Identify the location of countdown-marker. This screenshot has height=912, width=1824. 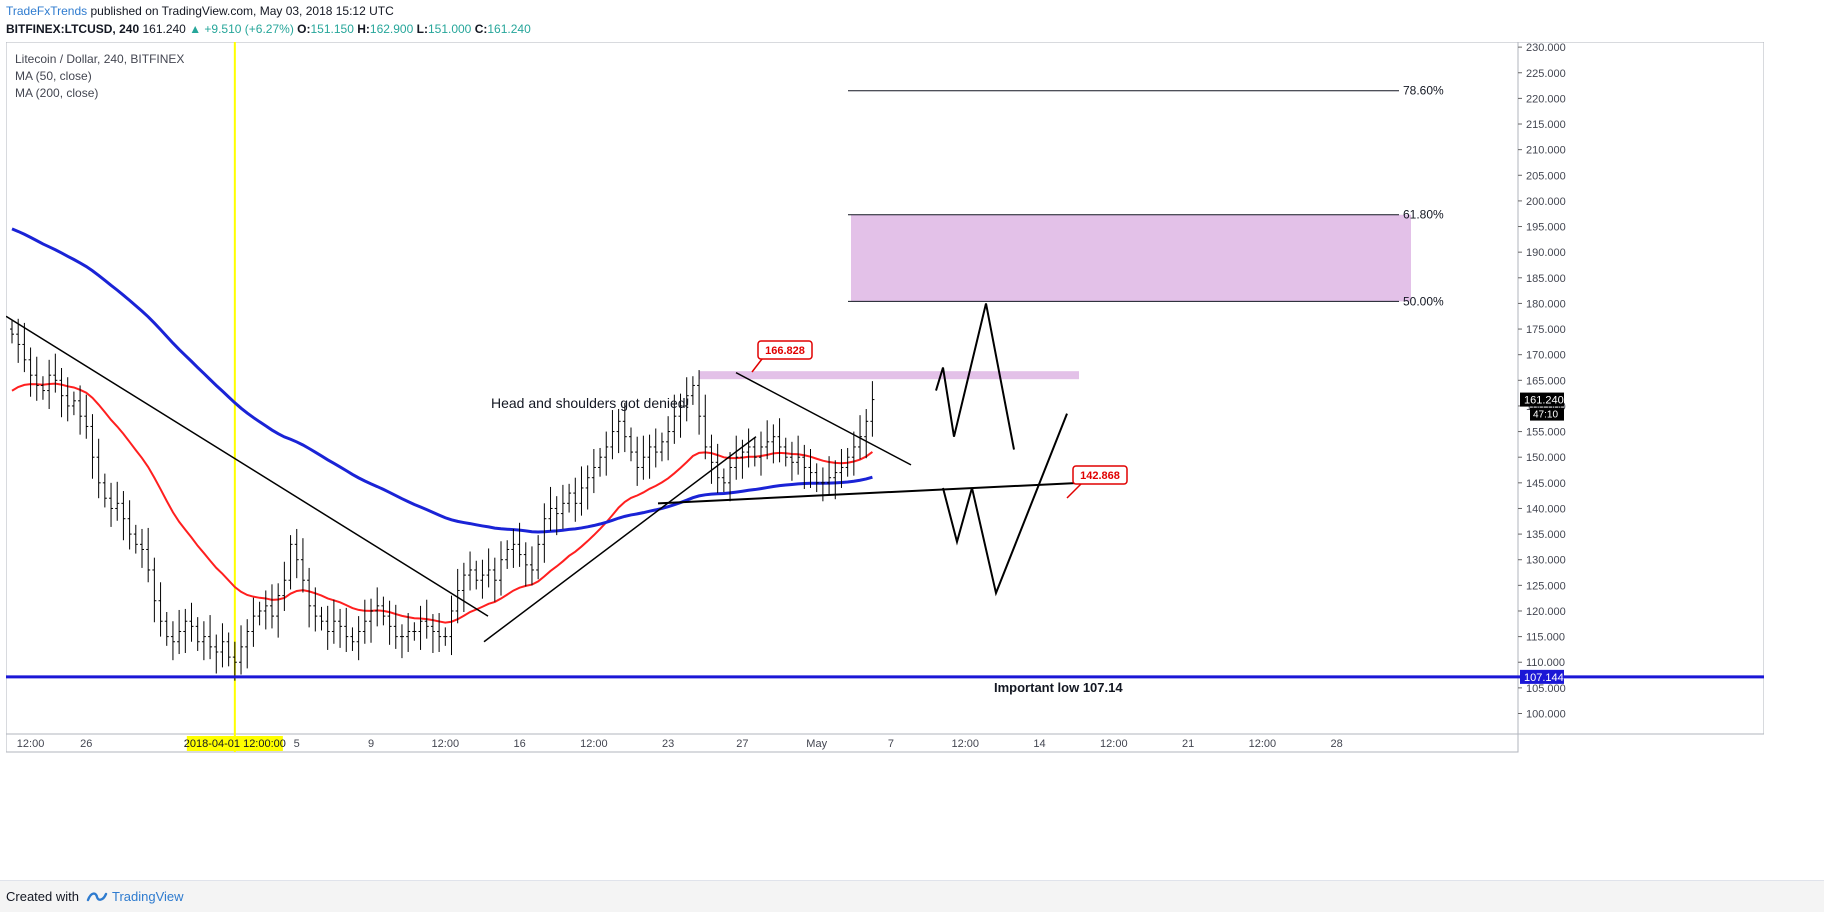
(1547, 414).